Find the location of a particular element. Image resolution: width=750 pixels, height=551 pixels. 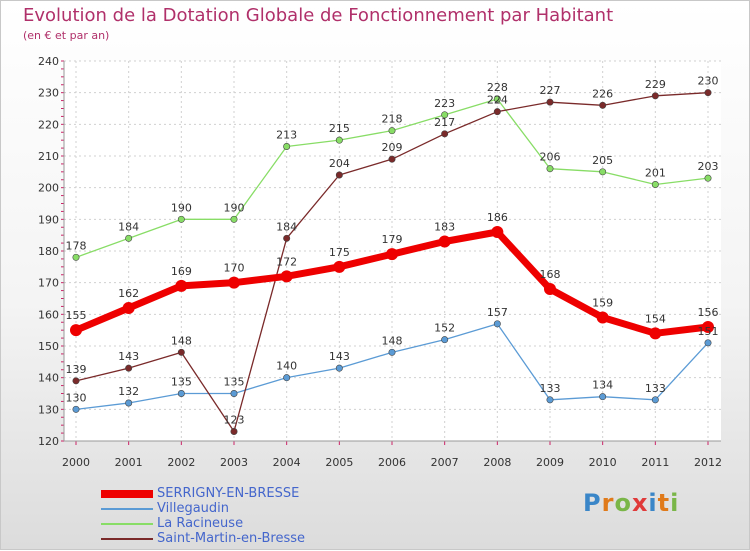

x-tick-label: 2010 is located at coordinates (603, 462).